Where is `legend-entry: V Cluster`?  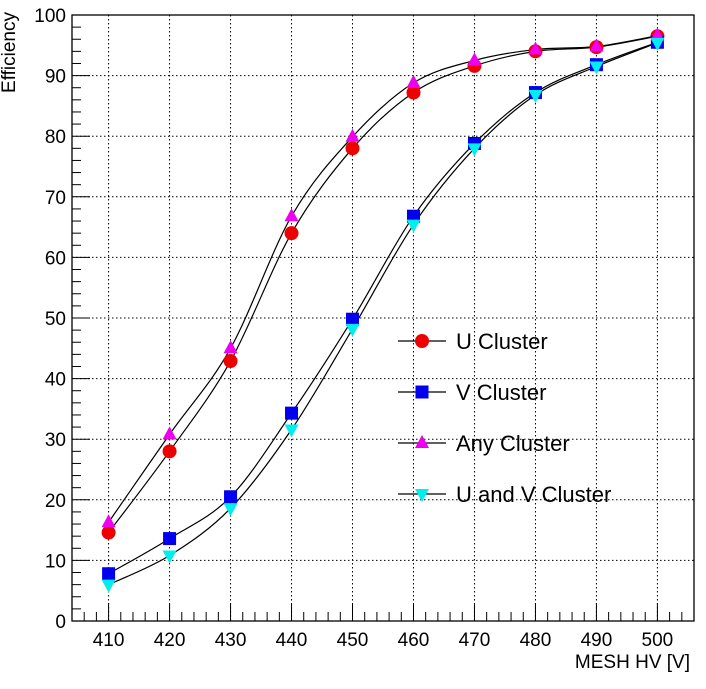 legend-entry: V Cluster is located at coordinates (472, 392).